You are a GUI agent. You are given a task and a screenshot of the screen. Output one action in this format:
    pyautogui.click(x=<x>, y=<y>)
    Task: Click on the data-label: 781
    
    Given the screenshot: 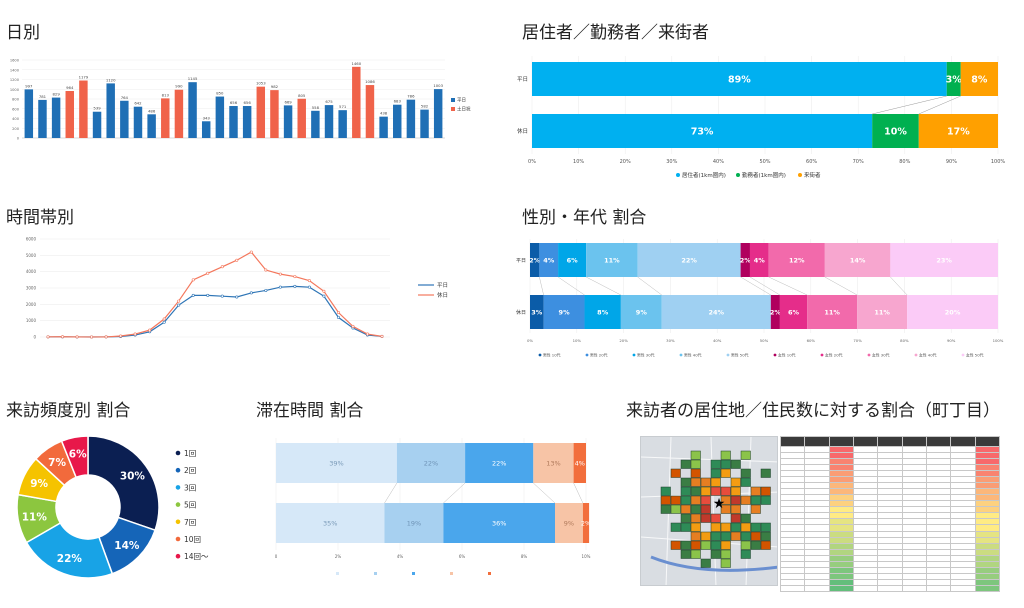 What is the action you would take?
    pyautogui.click(x=43, y=96)
    